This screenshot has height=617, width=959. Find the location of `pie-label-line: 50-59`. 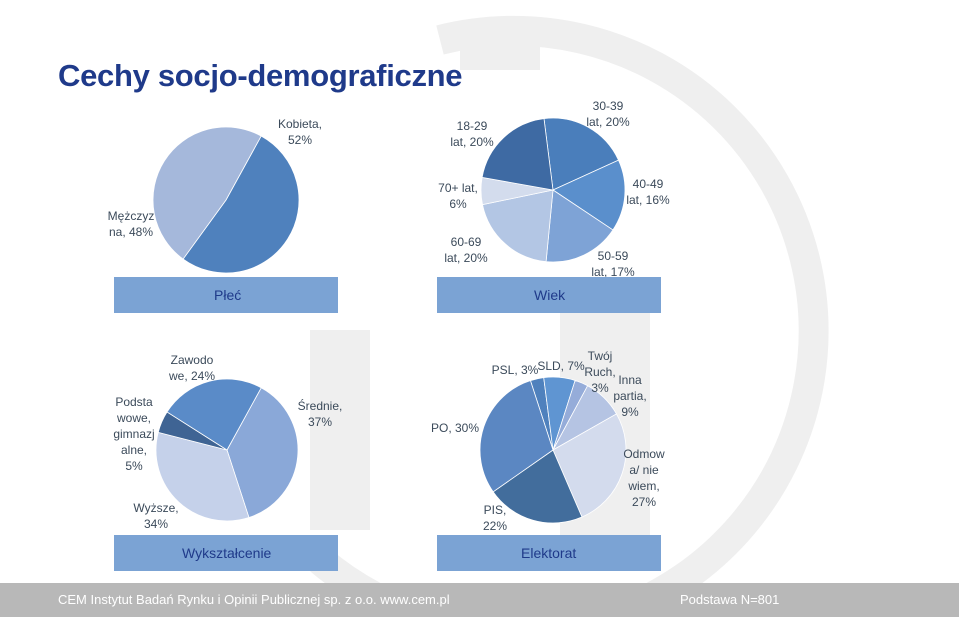

pie-label-line: 50-59 is located at coordinates (613, 256).